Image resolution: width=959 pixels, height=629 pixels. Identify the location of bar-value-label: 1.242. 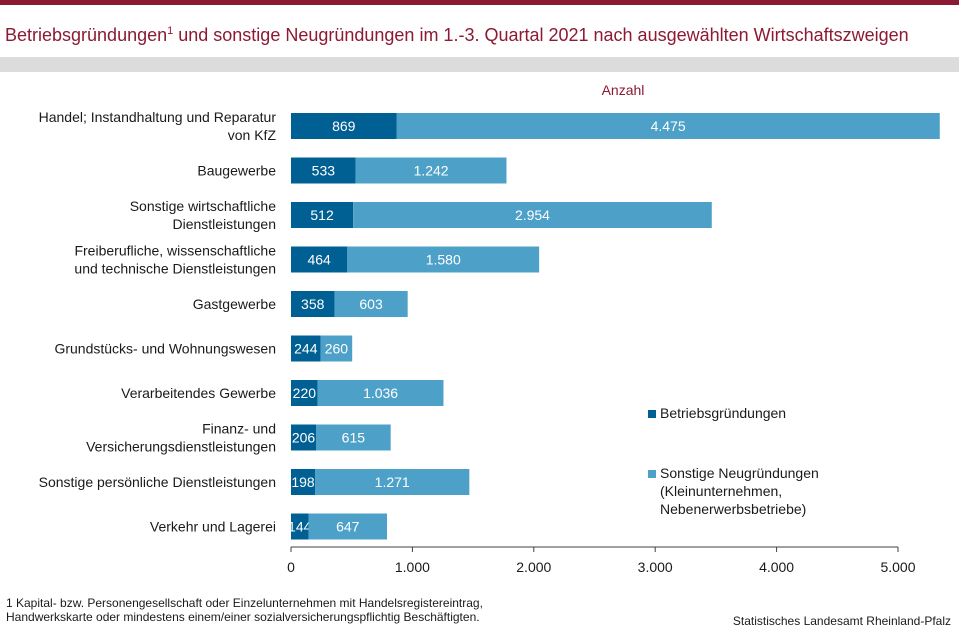
(431, 171).